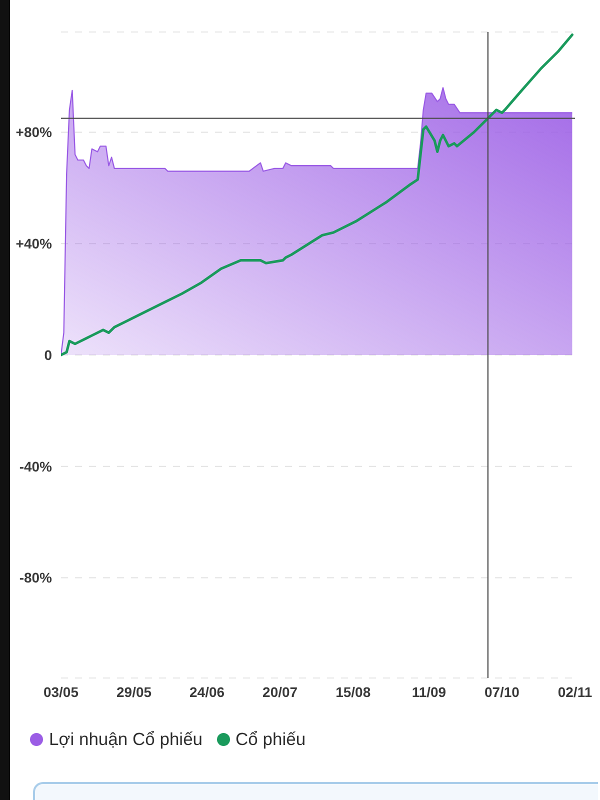 The image size is (600, 800). Describe the element at coordinates (34, 132) in the screenshot. I see `y-tick-label: +80%` at that location.